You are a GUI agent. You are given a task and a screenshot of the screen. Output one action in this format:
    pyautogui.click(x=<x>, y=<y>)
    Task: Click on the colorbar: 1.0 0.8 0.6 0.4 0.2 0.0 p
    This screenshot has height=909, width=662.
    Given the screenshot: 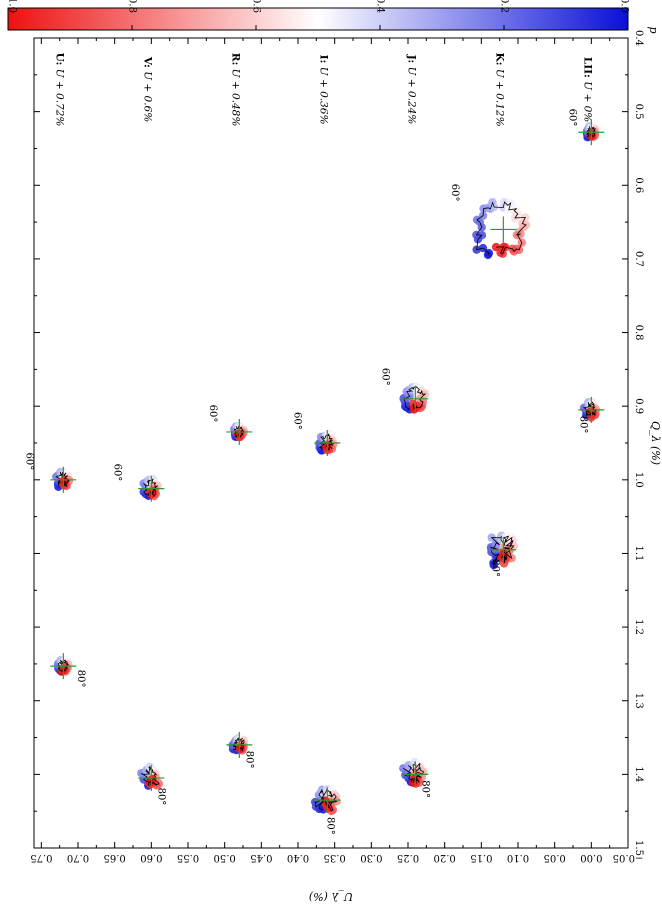 What is the action you would take?
    pyautogui.click(x=334, y=17)
    